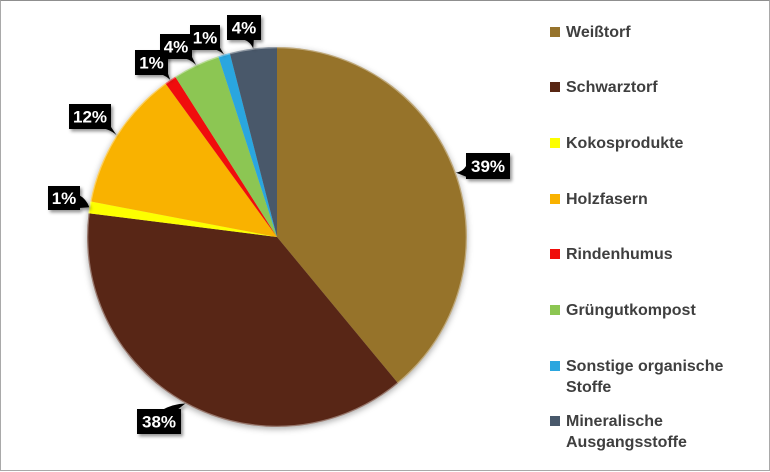  I want to click on pie-slice-rindenhumus, so click(221, 156).